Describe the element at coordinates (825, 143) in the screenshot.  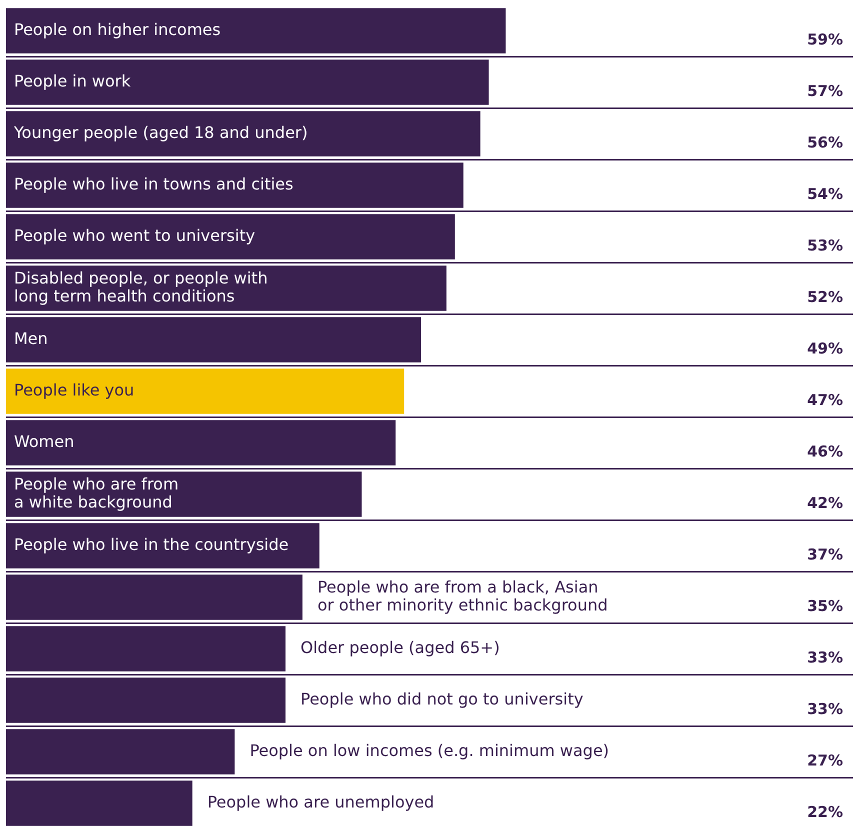
I see `data-label: 56%` at that location.